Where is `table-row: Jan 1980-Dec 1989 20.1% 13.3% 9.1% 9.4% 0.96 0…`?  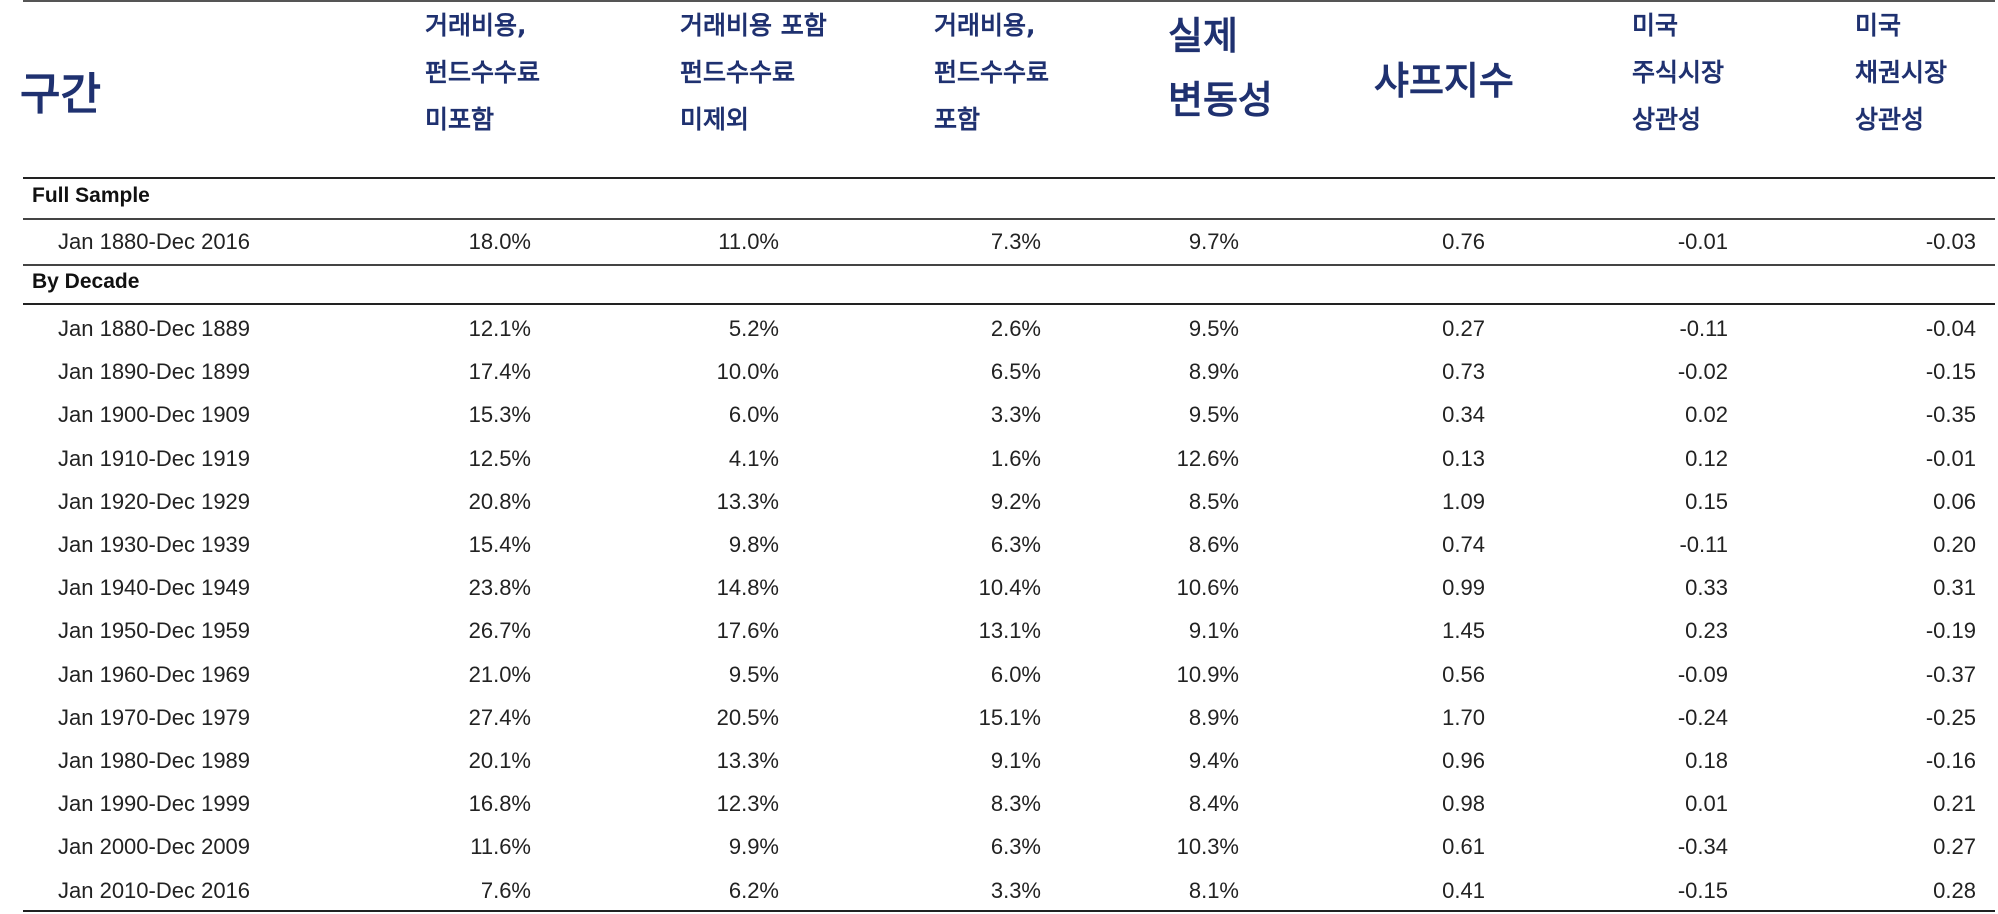 table-row: Jan 1980-Dec 1989 20.1% 13.3% 9.1% 9.4% 0.96 0… is located at coordinates (999, 760).